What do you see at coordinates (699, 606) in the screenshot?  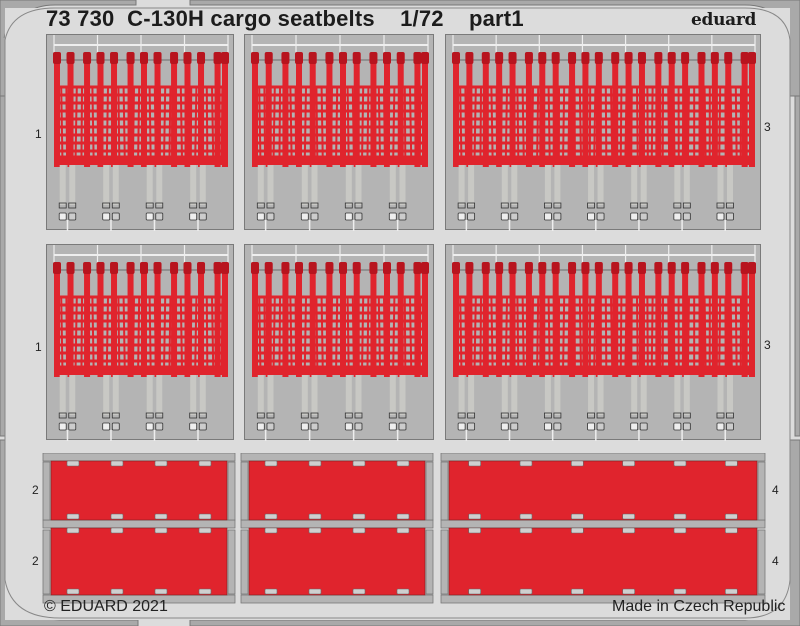 I see `origin-text: Made in Czech Republic` at bounding box center [699, 606].